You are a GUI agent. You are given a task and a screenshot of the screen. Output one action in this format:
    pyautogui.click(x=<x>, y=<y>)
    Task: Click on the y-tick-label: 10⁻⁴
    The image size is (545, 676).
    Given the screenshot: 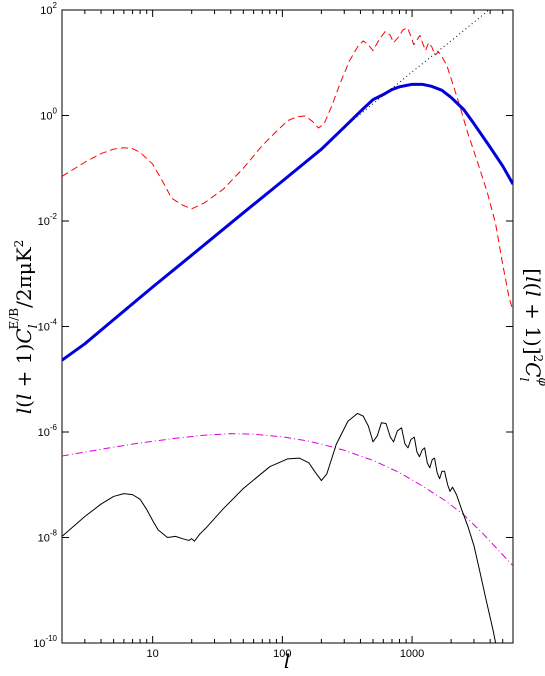 What is the action you would take?
    pyautogui.click(x=48, y=326)
    